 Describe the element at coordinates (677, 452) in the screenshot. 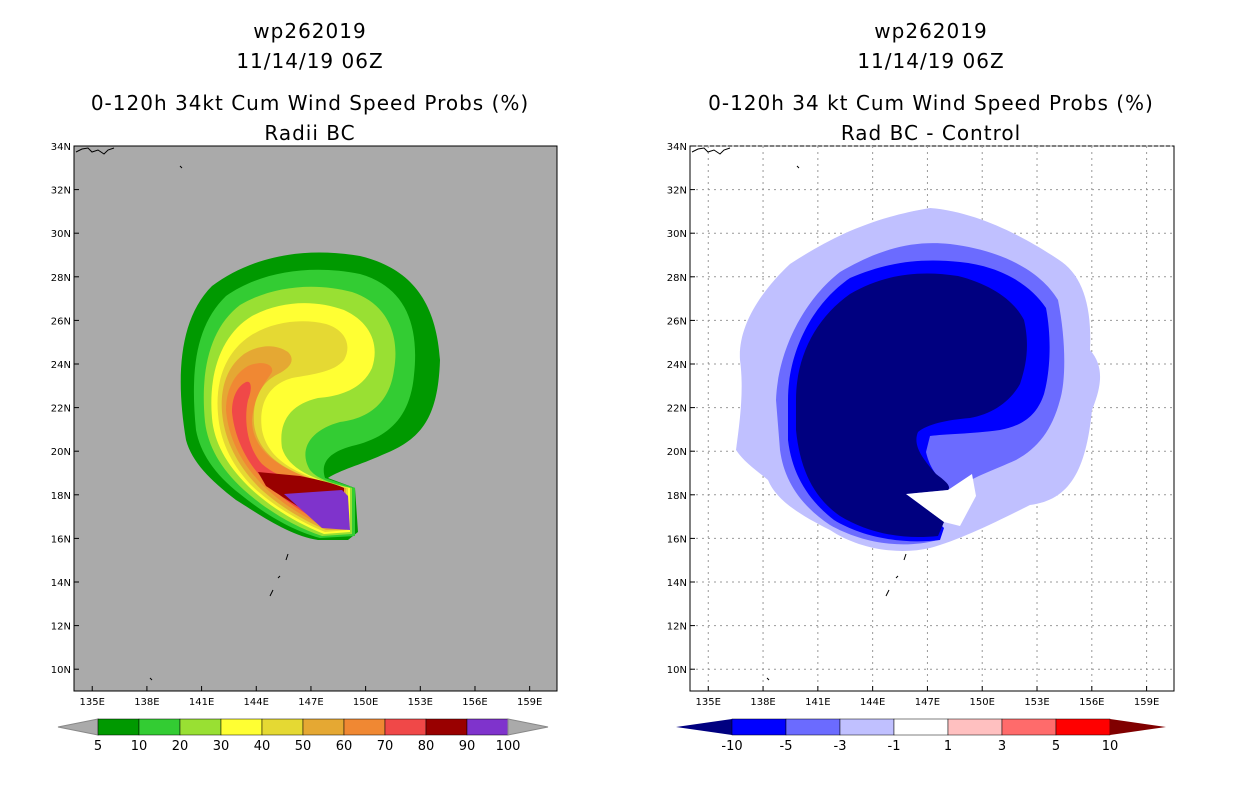

I see `y-tick-label: 20N` at that location.